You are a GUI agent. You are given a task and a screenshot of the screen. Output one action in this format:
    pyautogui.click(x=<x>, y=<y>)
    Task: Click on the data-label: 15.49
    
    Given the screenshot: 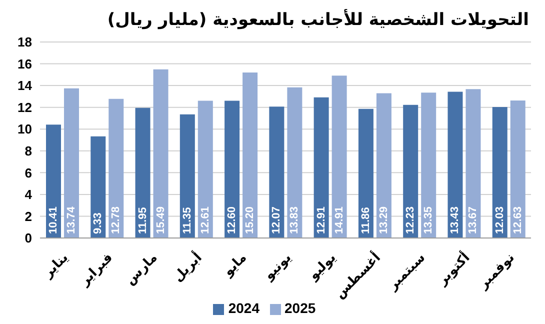 What is the action you would take?
    pyautogui.click(x=160, y=220)
    